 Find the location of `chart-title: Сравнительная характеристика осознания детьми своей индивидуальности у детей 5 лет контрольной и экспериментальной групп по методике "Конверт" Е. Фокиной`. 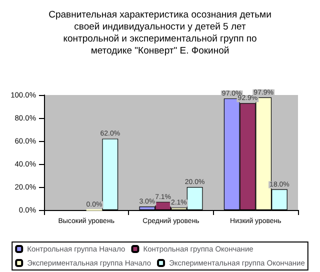

chart-title: Сравнительная характеристика осознания детьми своей индивидуальности у детей 5 лет контрольной и экспериментальной групп по методике "Конверт" Е. Фокиной is located at coordinates (160, 33).